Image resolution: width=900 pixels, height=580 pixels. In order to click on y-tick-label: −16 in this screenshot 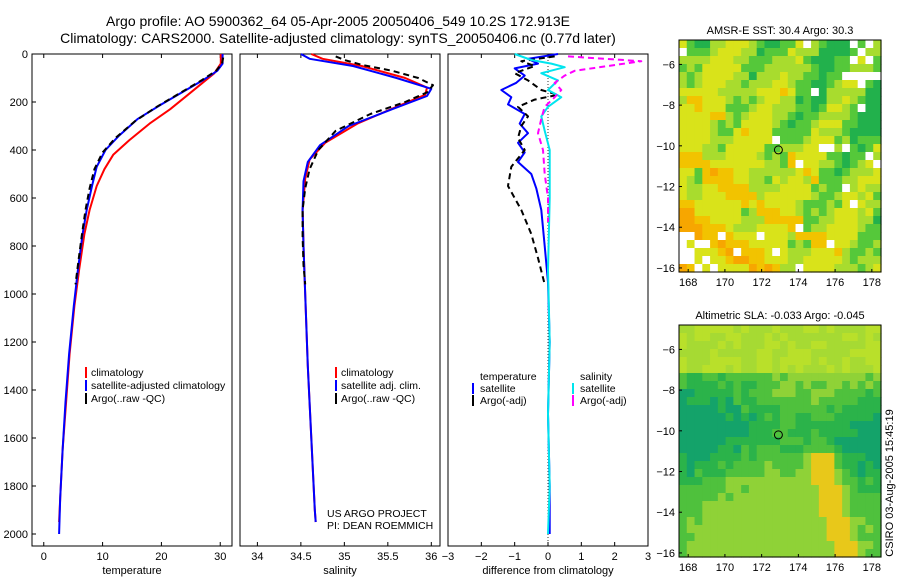, I will do `click(665, 269)`.